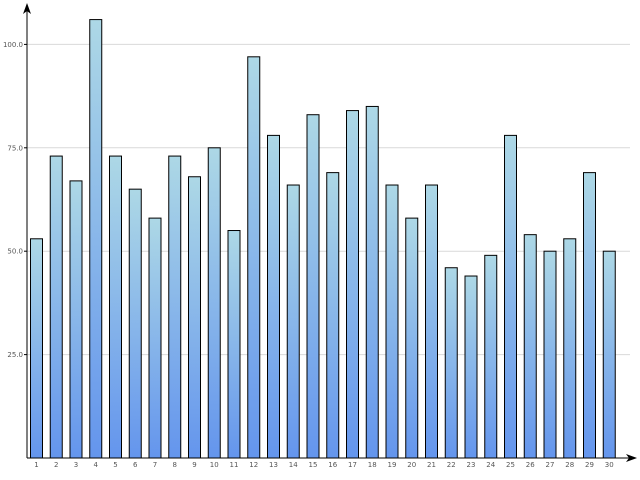 The height and width of the screenshot is (480, 640). What do you see at coordinates (471, 465) in the screenshot?
I see `x-tick-label: 23` at bounding box center [471, 465].